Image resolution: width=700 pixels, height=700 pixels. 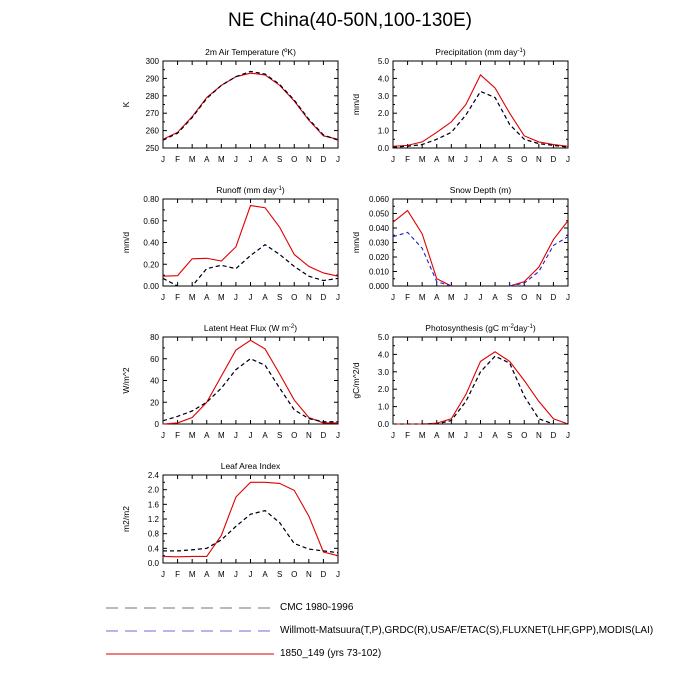 What do you see at coordinates (379, 243) in the screenshot?
I see `y-tick-label: 0.030` at bounding box center [379, 243].